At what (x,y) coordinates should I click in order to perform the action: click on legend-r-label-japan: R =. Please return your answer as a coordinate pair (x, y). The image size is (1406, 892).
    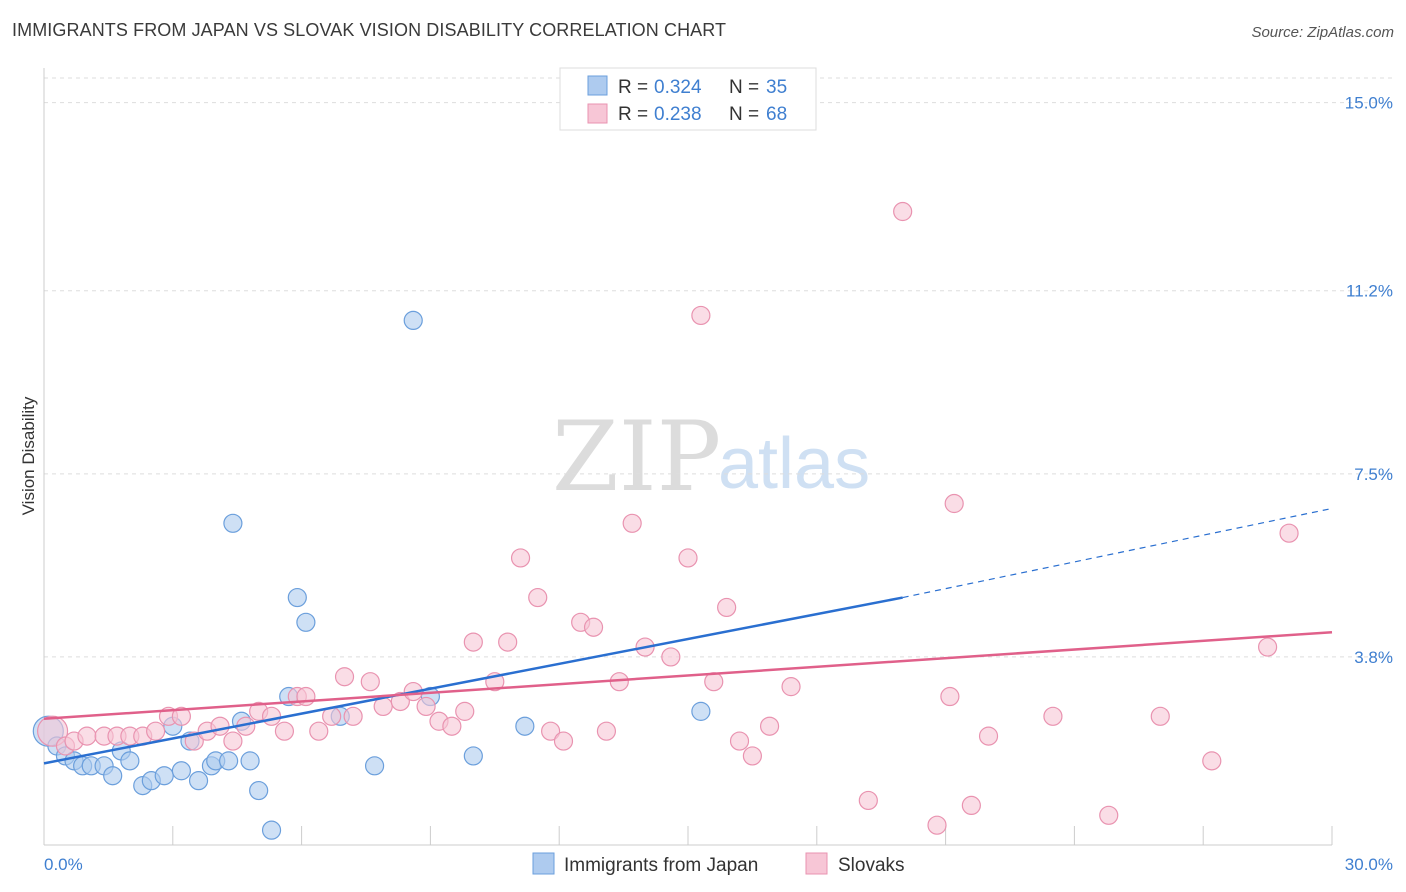
    Looking at the image, I should click on (633, 87).